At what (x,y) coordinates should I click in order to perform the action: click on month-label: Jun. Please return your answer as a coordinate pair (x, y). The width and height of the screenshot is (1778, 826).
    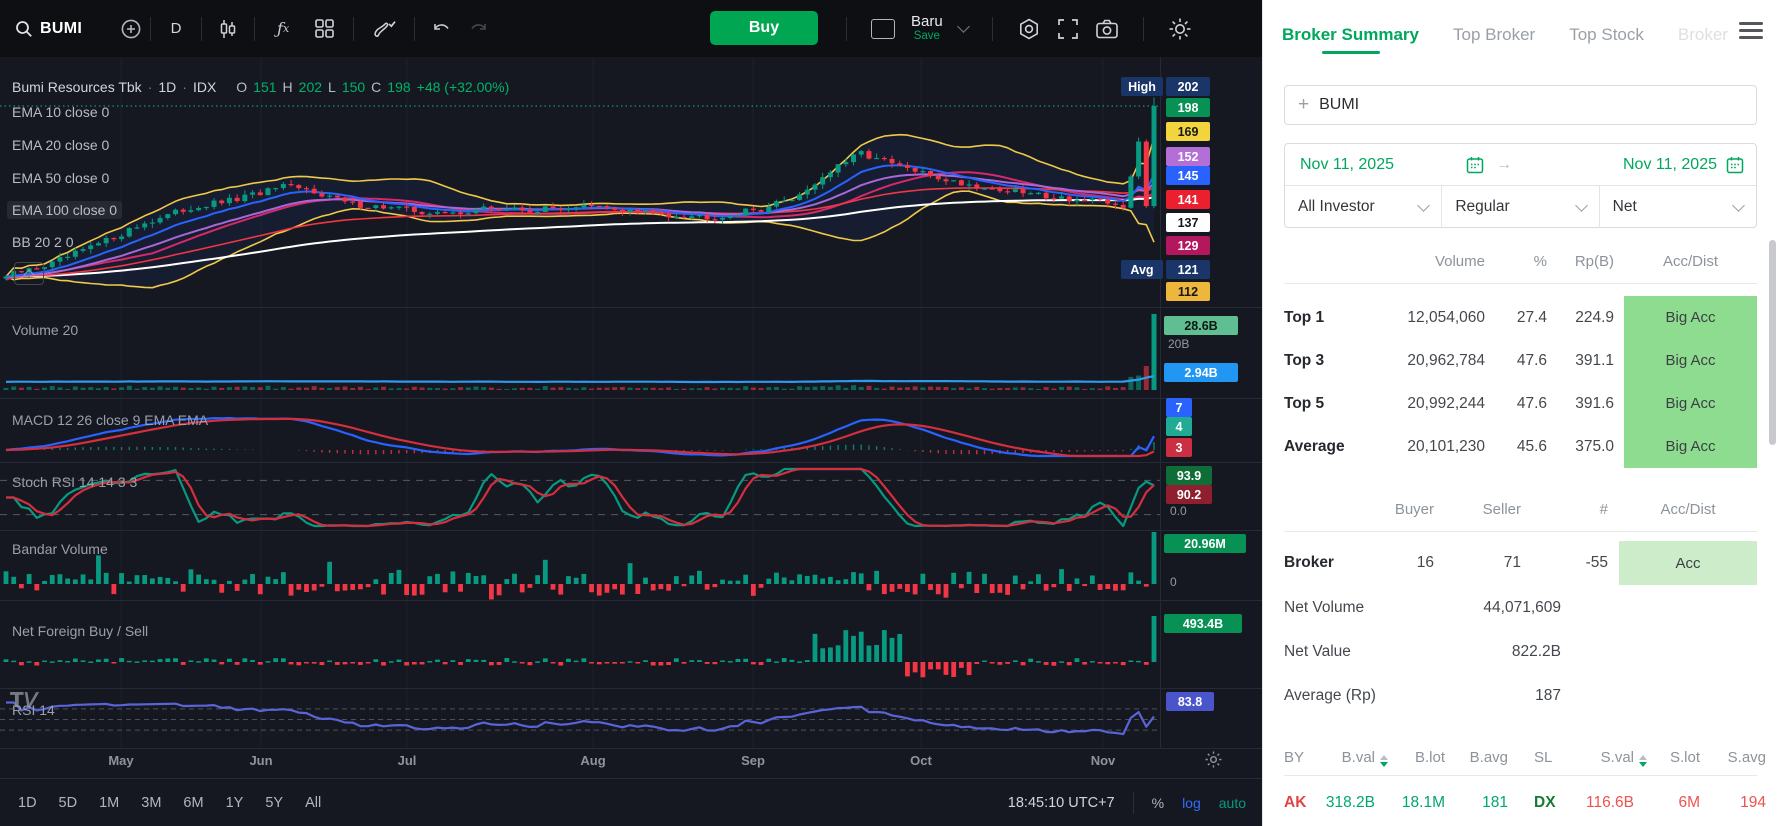
    Looking at the image, I should click on (261, 760).